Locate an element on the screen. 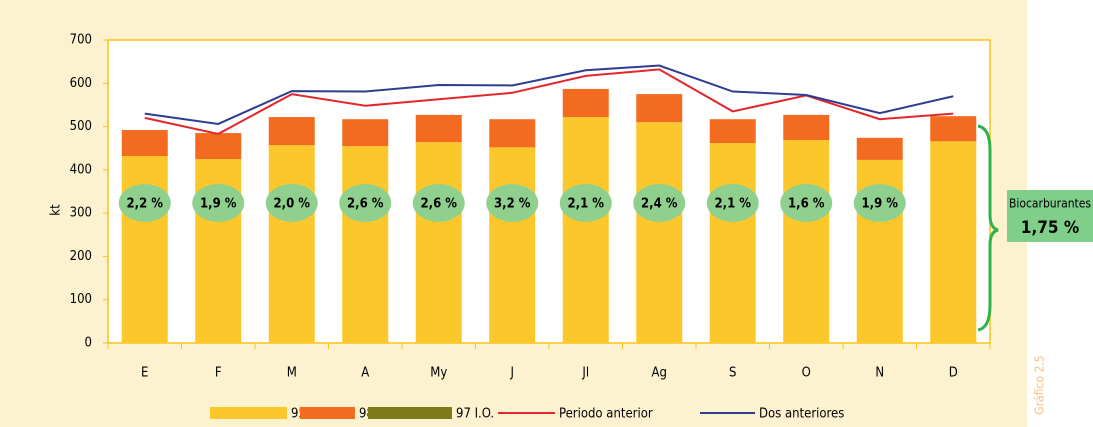  biofuel-label: 3,2 % is located at coordinates (512, 204).